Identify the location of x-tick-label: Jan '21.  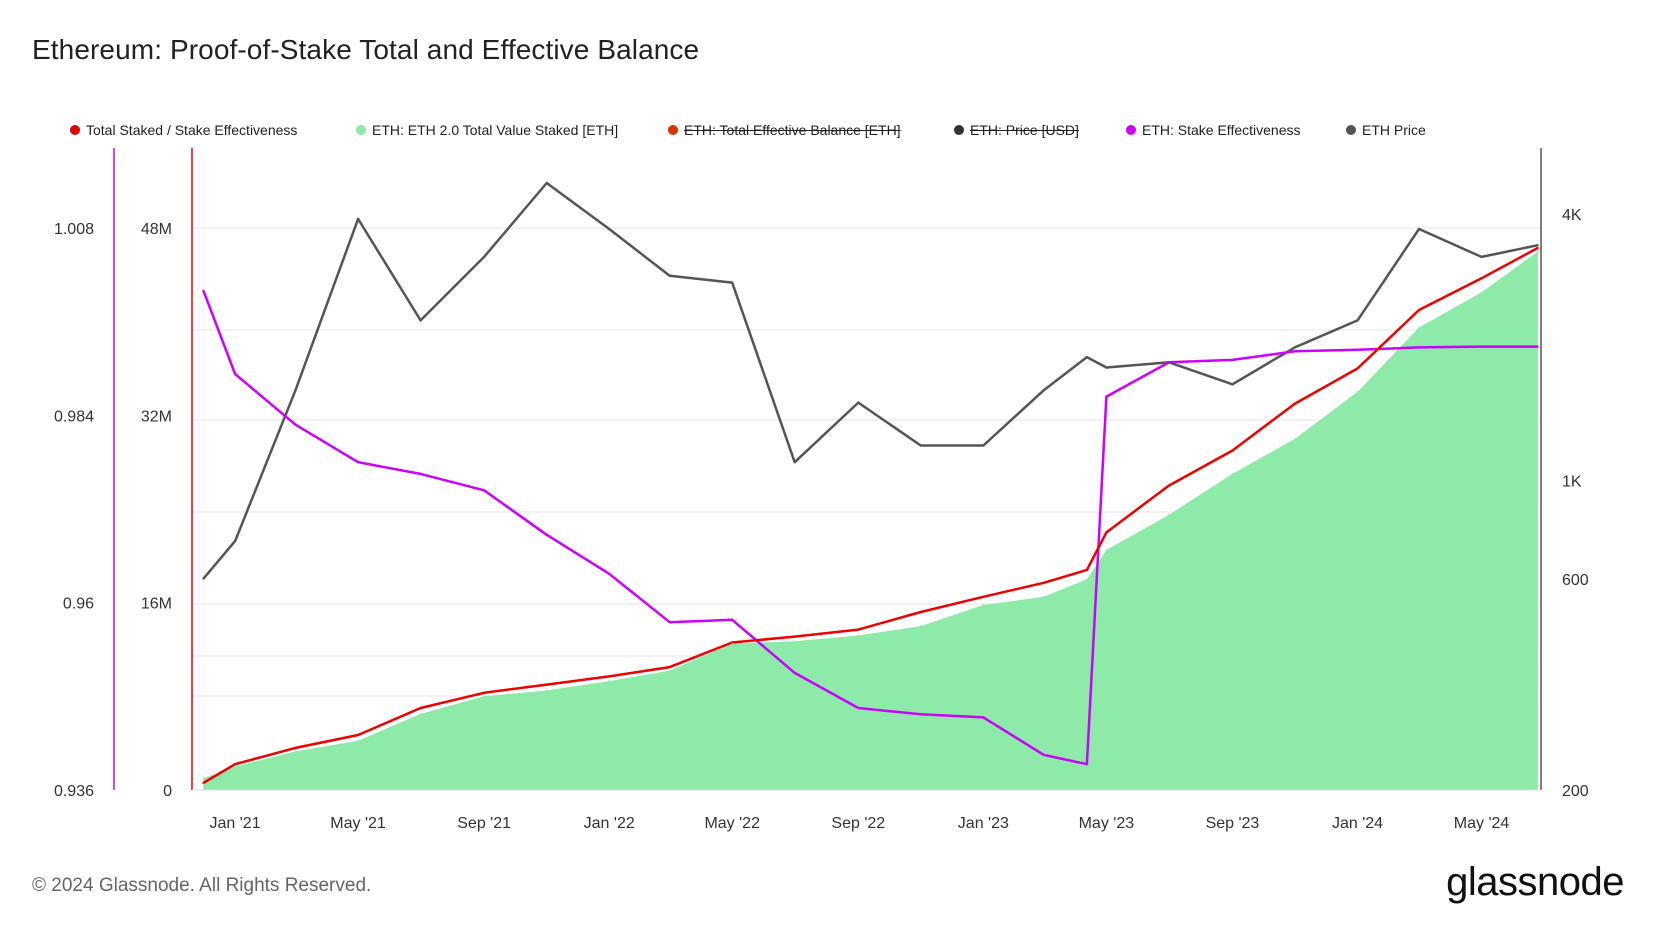
(235, 823).